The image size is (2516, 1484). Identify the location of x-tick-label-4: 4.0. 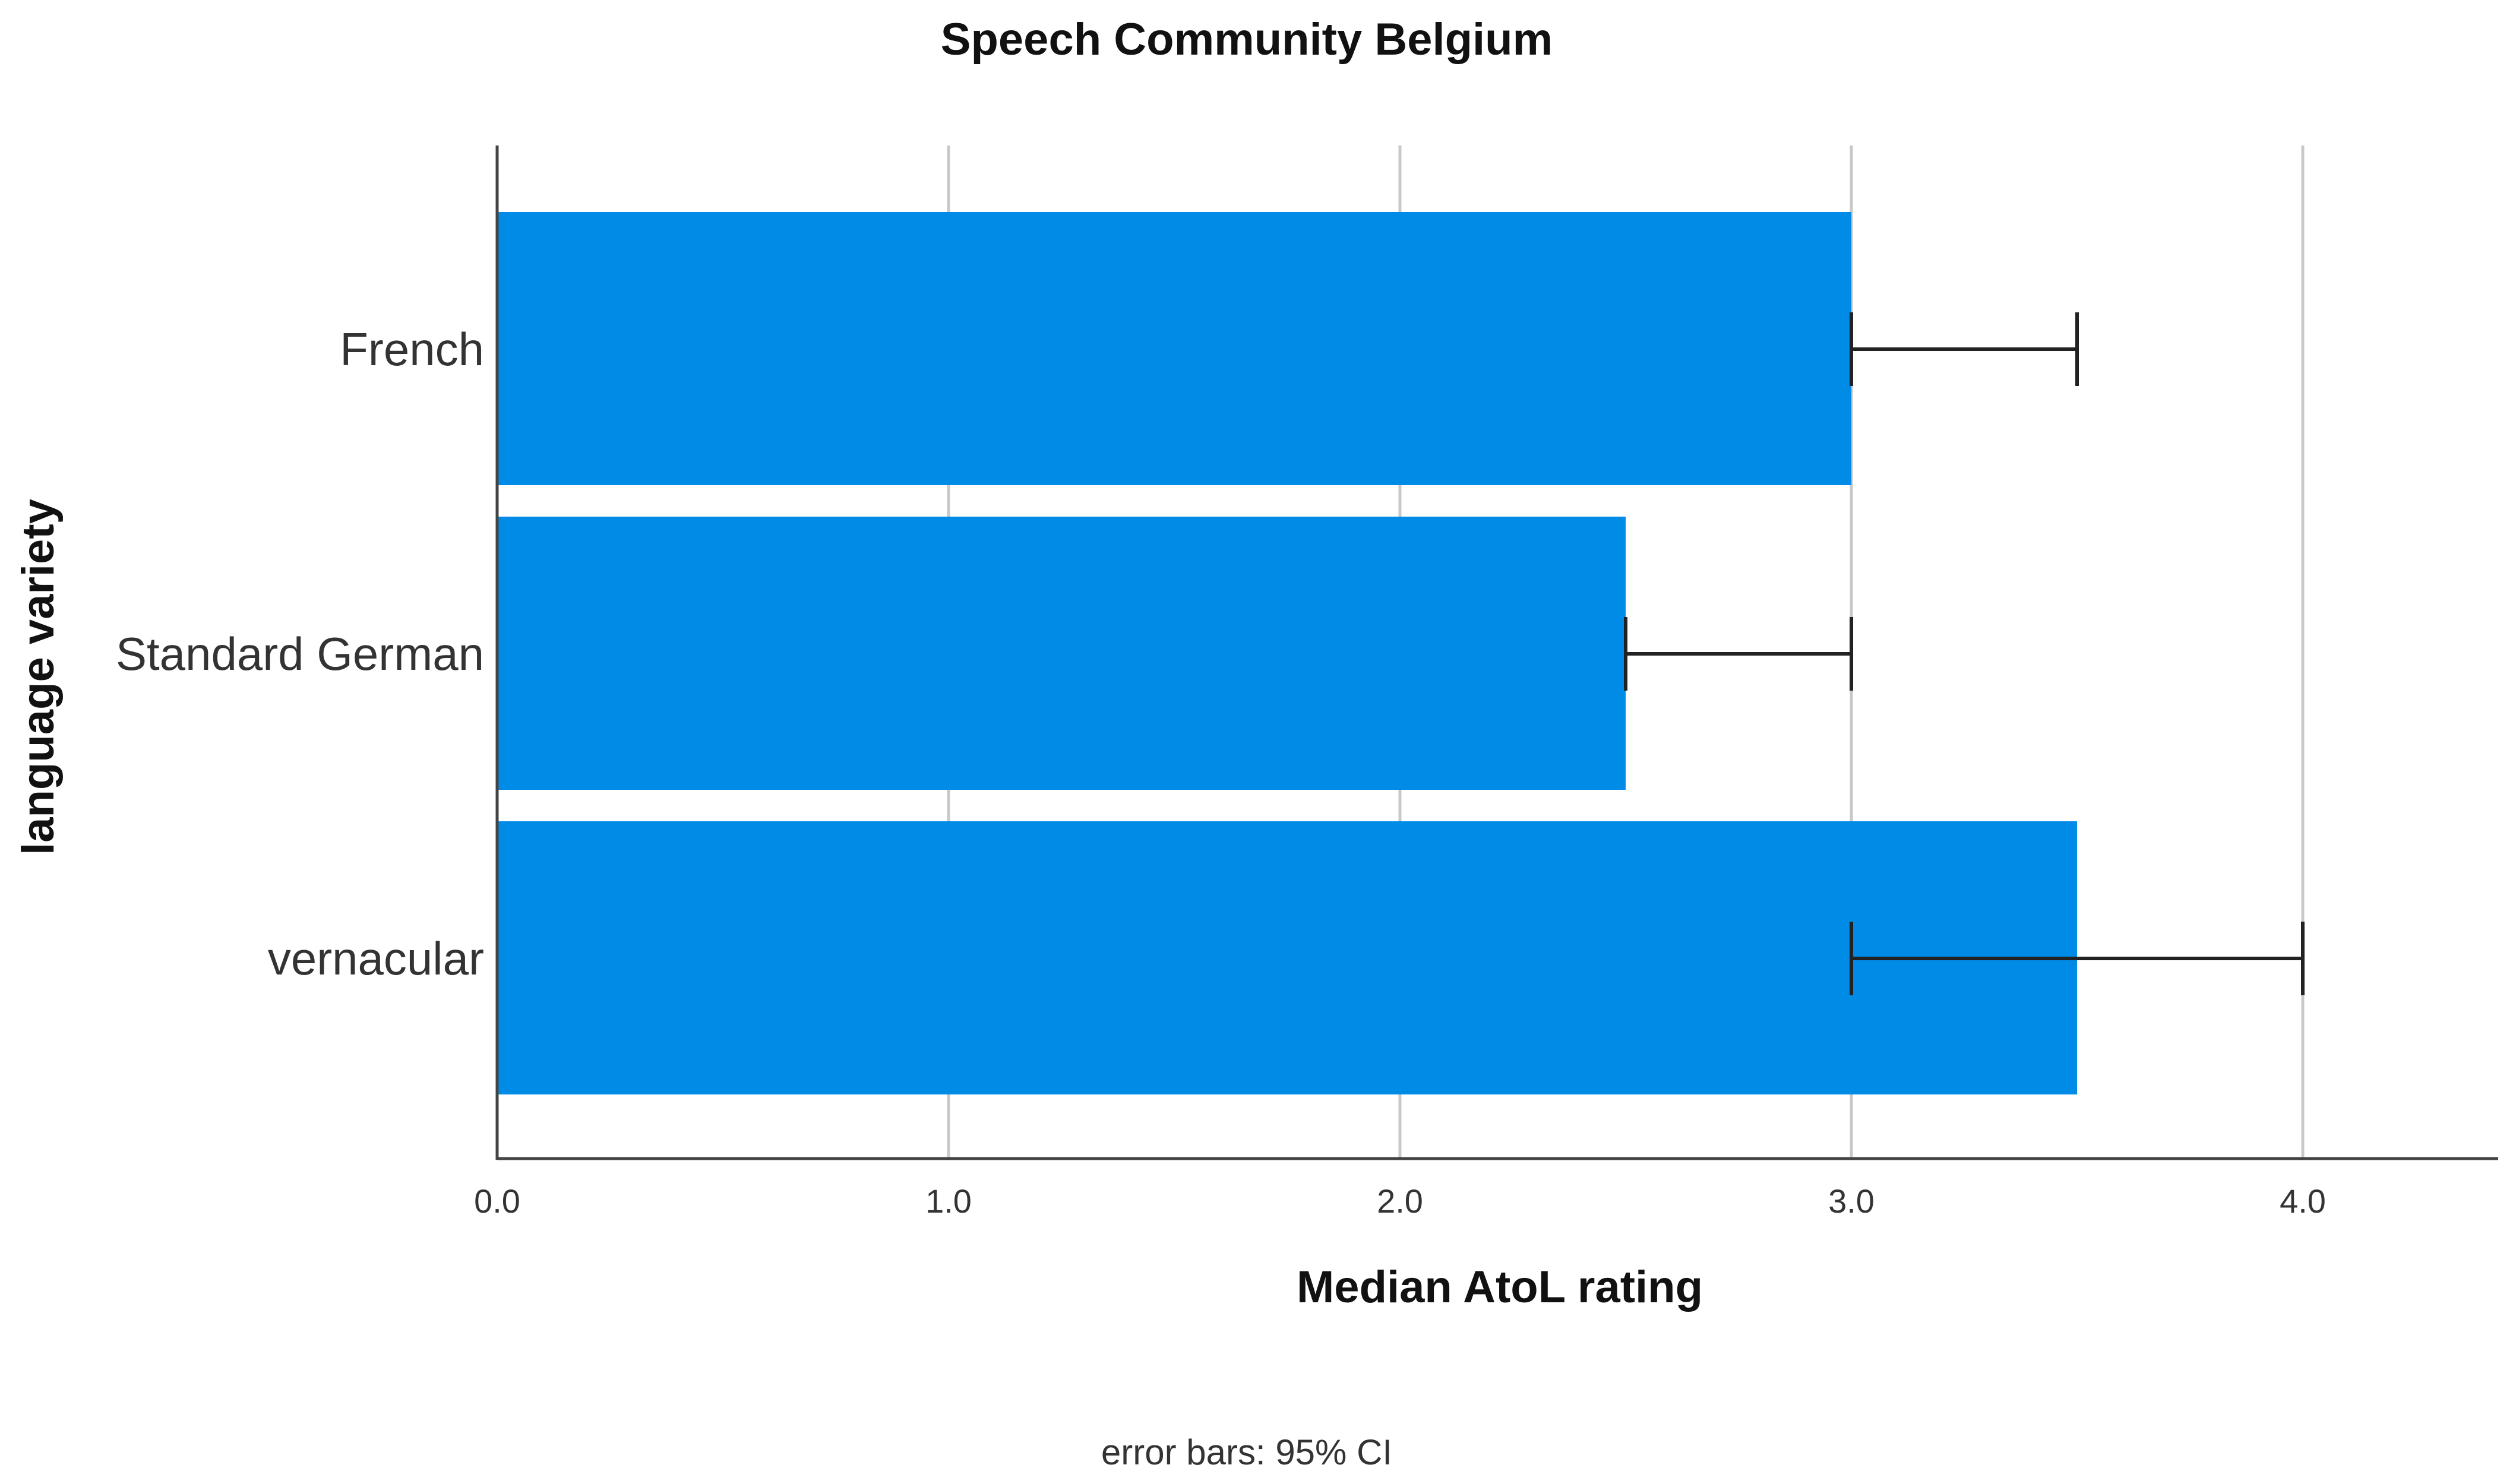
(2303, 1201).